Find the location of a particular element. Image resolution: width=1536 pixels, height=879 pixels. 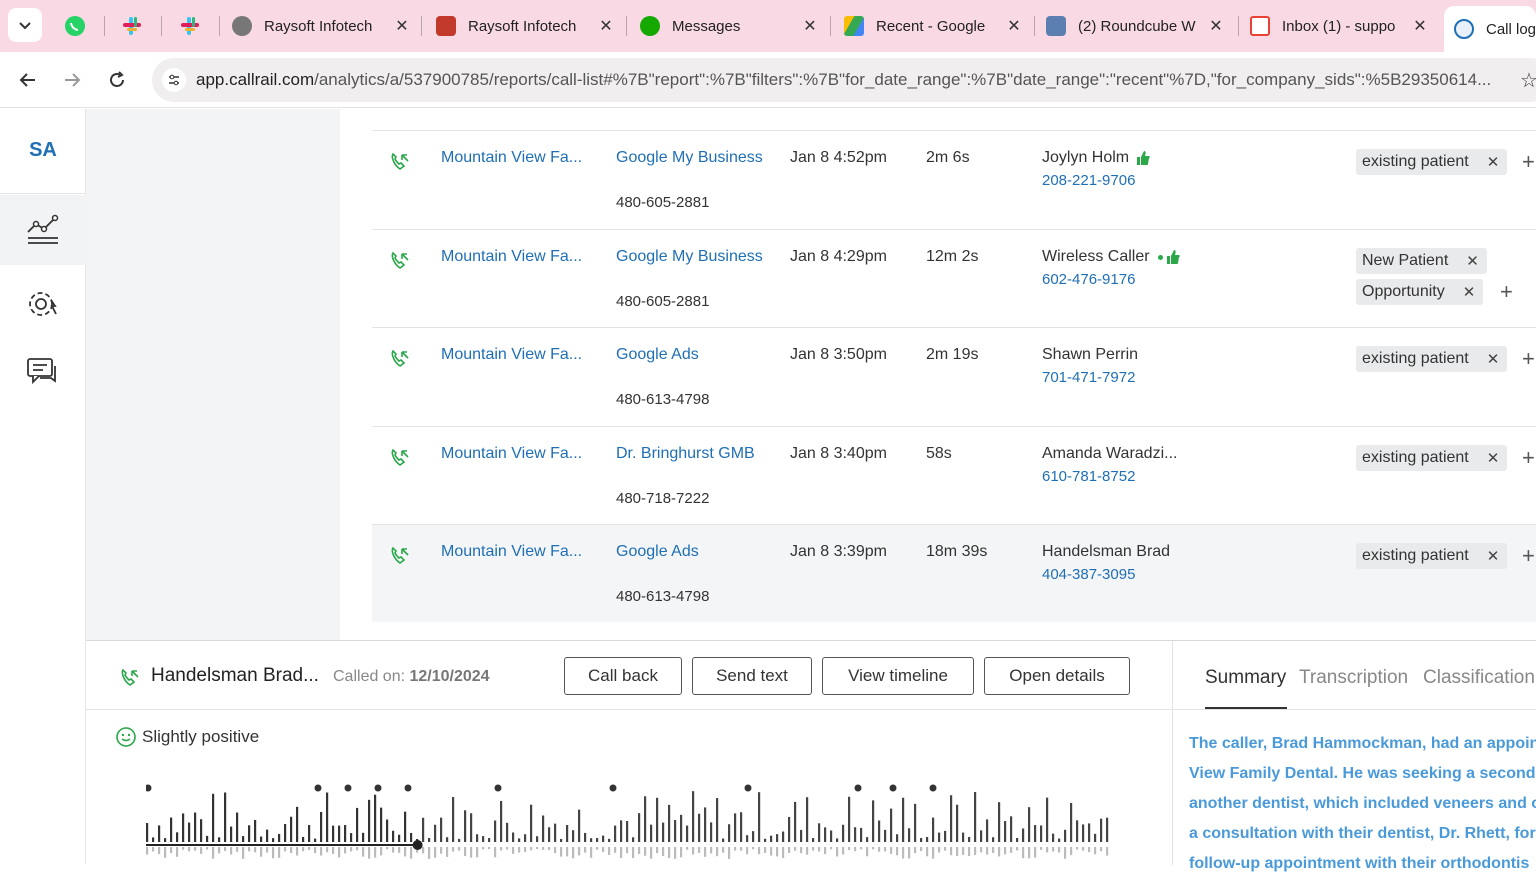

caller-phone-link: 610-781-8752 is located at coordinates (1089, 476).